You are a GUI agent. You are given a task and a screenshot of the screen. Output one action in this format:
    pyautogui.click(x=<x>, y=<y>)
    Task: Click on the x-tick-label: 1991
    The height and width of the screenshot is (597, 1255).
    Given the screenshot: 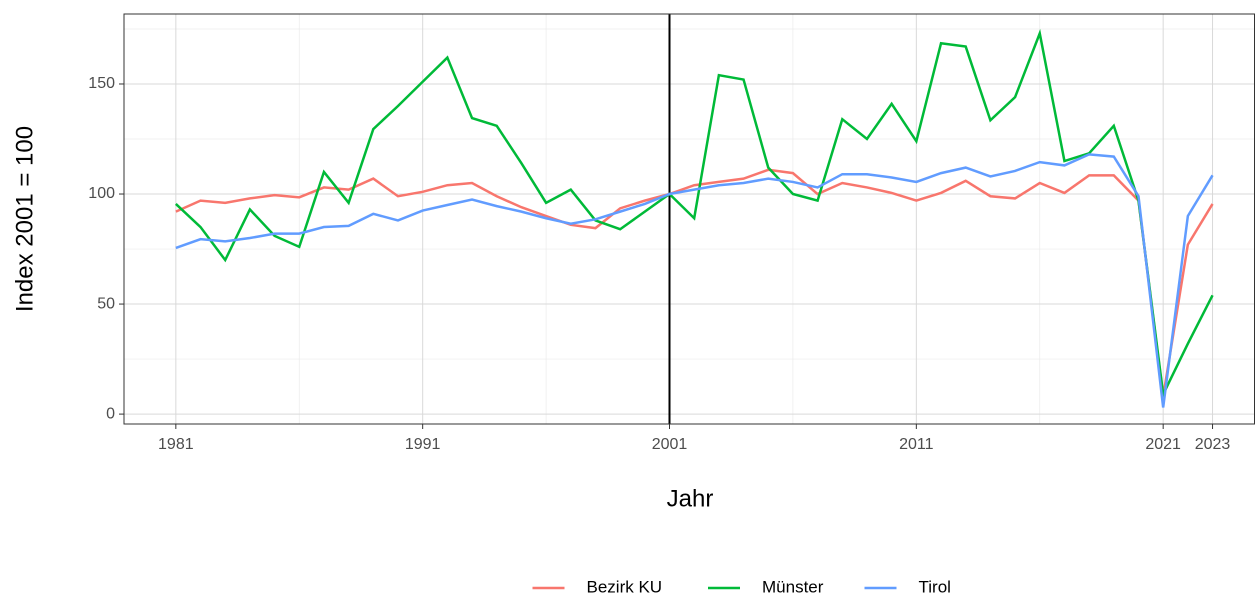 What is the action you would take?
    pyautogui.click(x=423, y=444)
    